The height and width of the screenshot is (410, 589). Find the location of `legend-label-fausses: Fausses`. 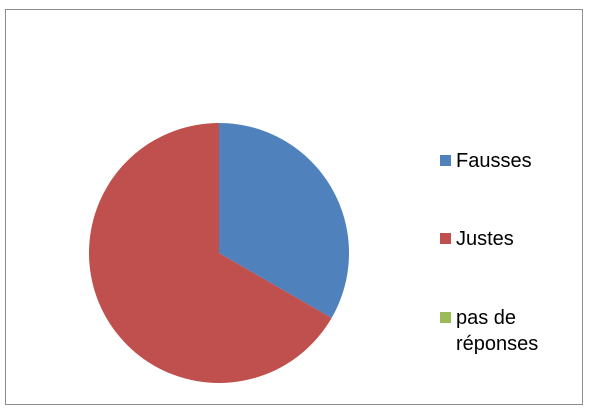

legend-label-fausses: Fausses is located at coordinates (494, 161).